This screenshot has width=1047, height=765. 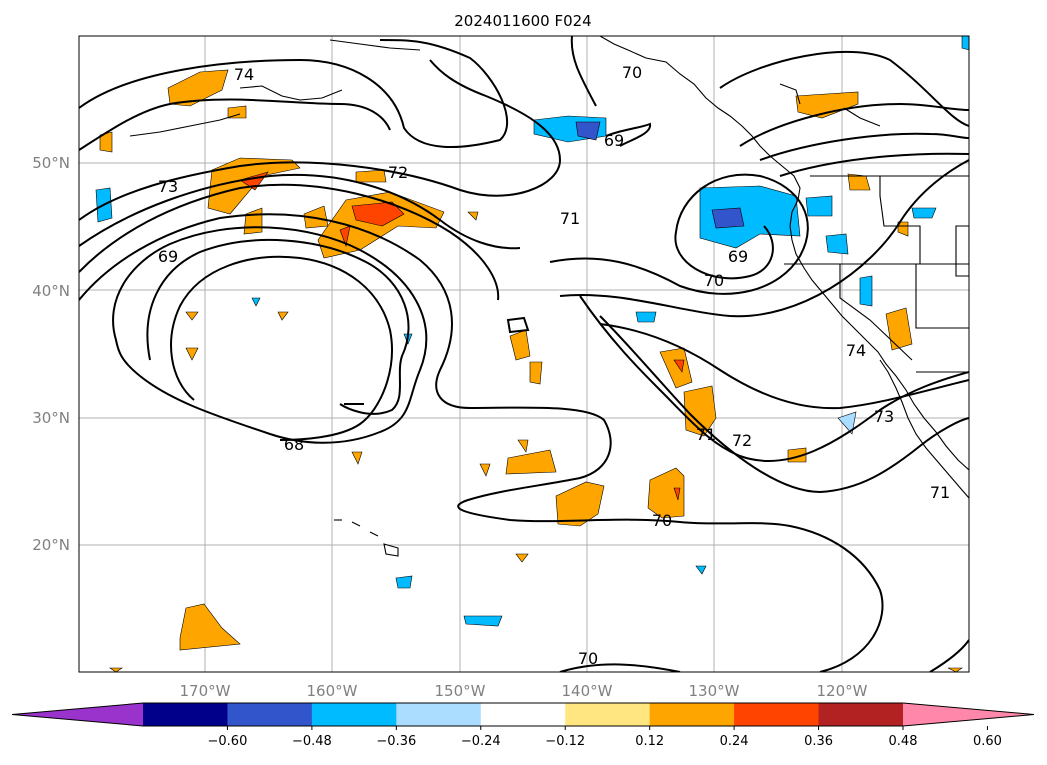 I want to click on lat-label: 50°N, so click(x=51, y=163).